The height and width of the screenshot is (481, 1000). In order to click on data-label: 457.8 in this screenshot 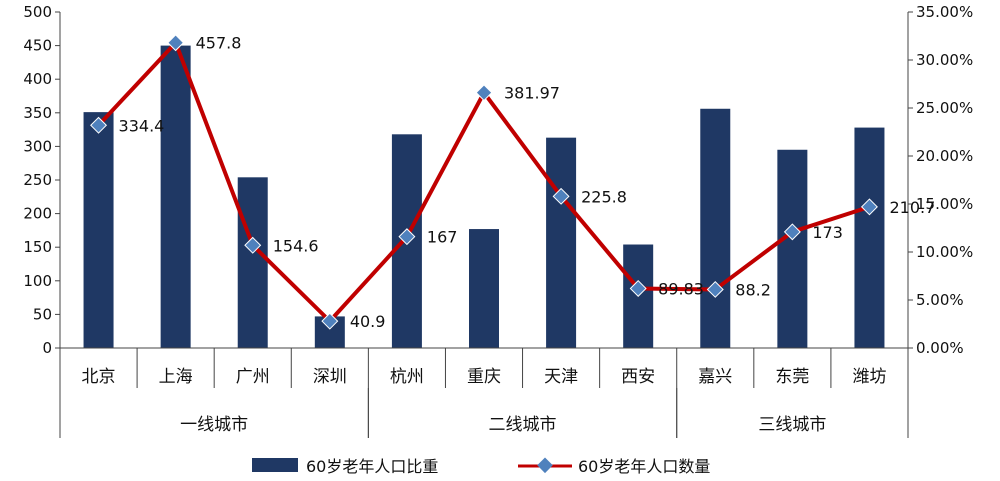, I will do `click(219, 43)`.